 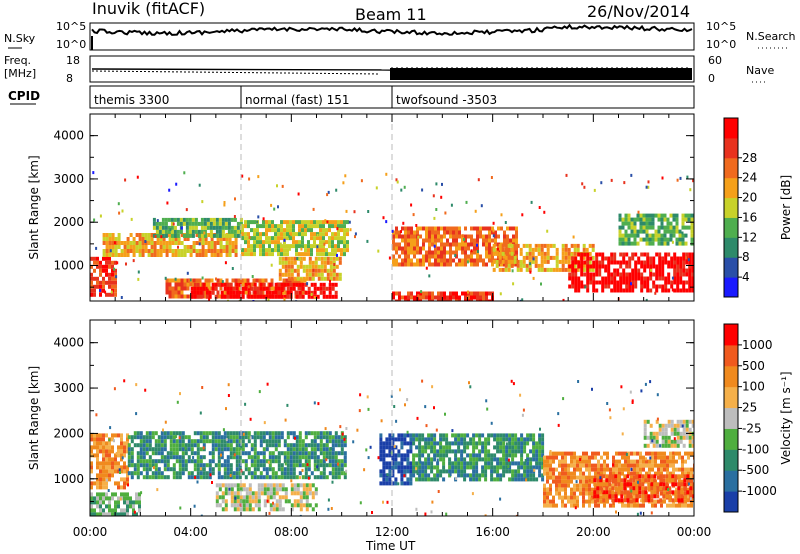 What do you see at coordinates (73, 60) in the screenshot?
I see `freq-left-tick-top: 18` at bounding box center [73, 60].